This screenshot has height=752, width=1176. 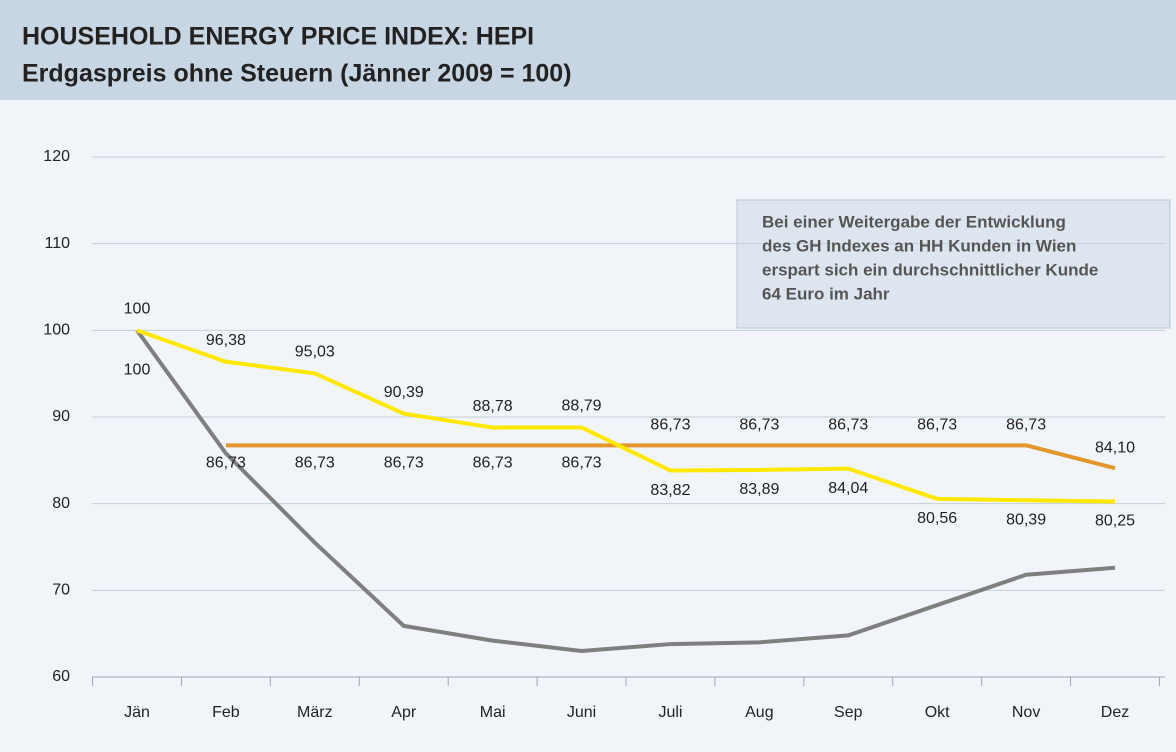 I want to click on header, so click(x=588, y=50).